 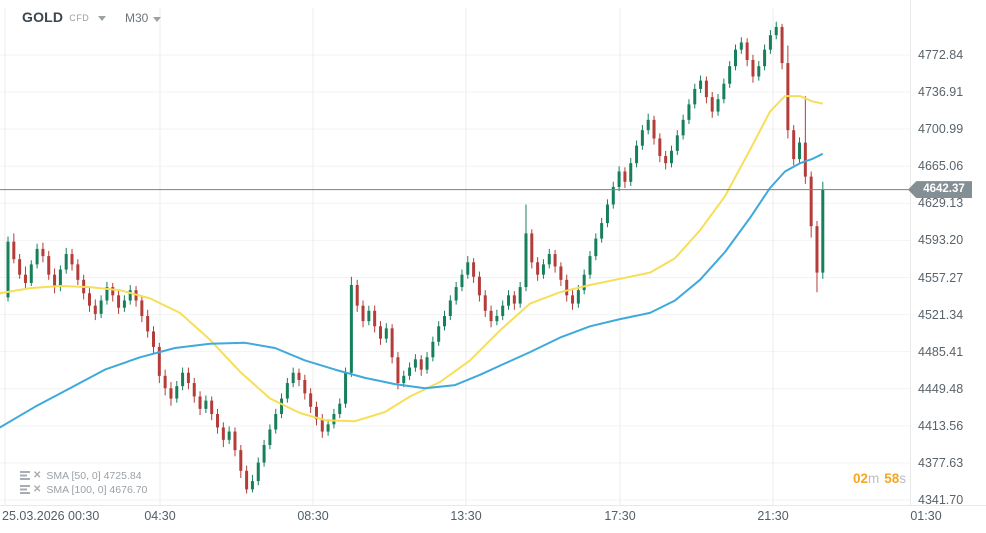 I want to click on price-axis-label: 4485.41, so click(x=941, y=351).